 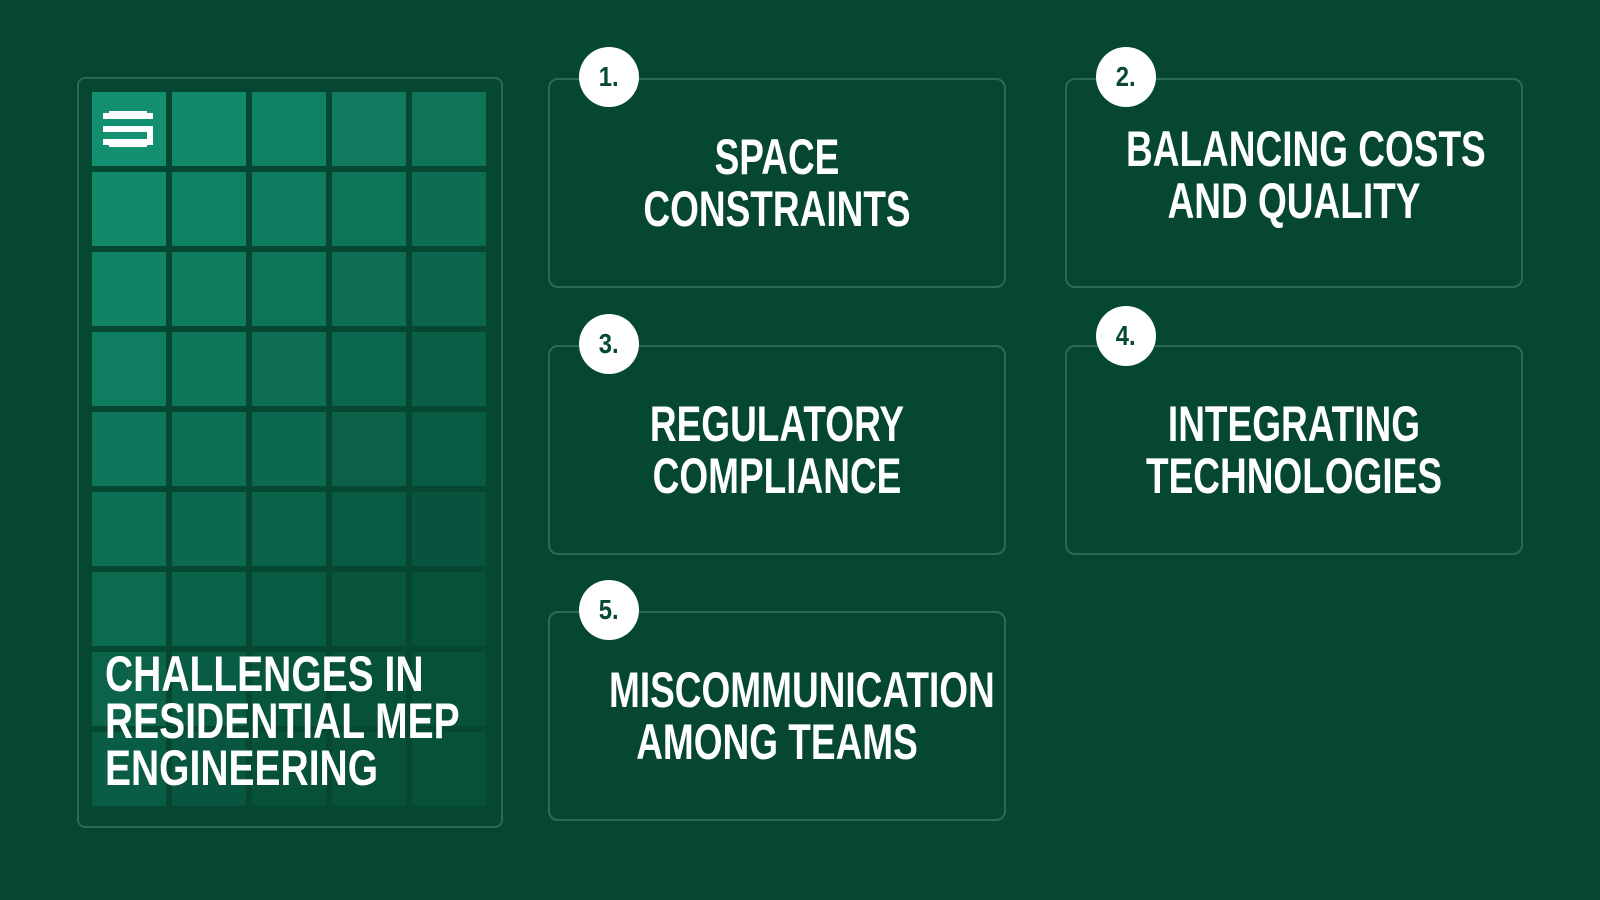 I want to click on challenge-title: REGULATORY COMPLIANCE, so click(x=777, y=450).